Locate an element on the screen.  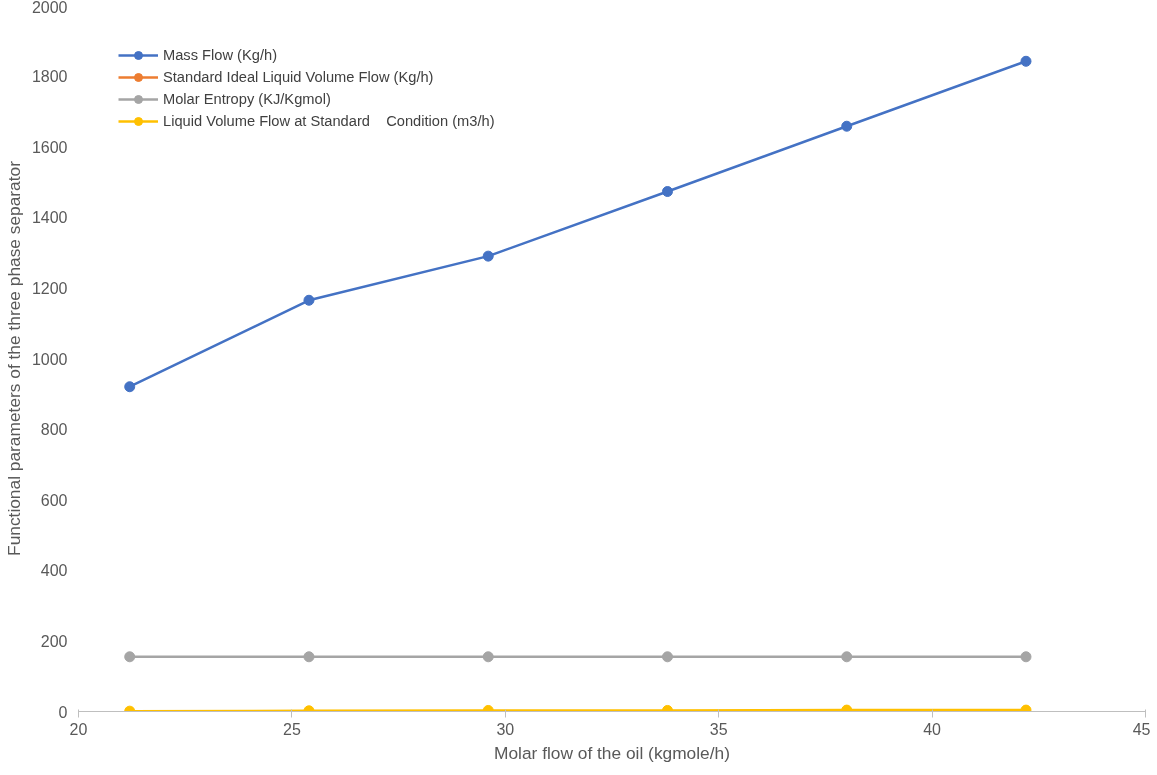
y-tick-label: 1600 is located at coordinates (49, 147).